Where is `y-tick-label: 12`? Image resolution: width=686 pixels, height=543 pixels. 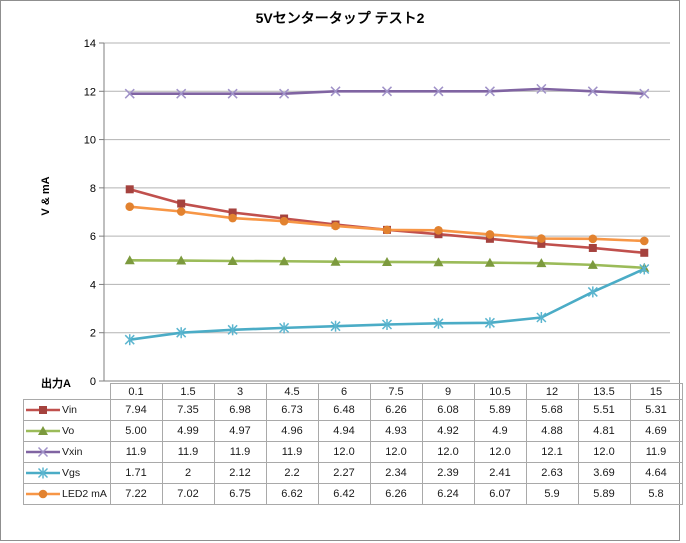 y-tick-label: 12 is located at coordinates (90, 92).